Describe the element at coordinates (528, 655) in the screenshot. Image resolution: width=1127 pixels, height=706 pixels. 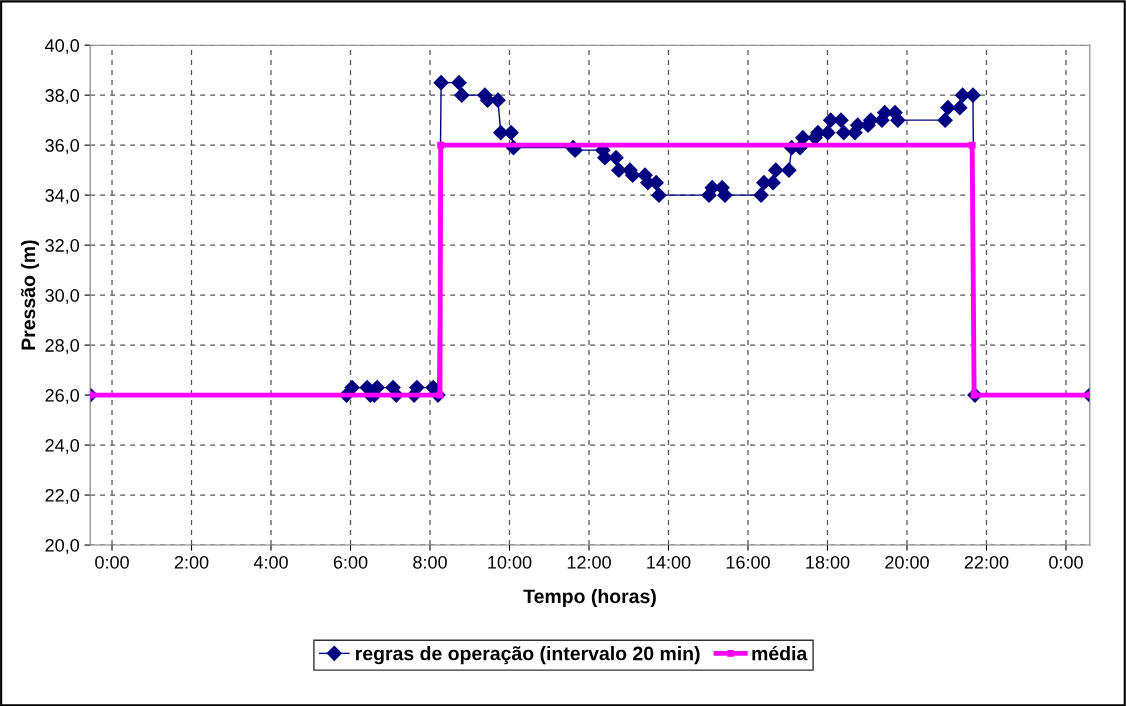
I see `legend-label: regras de operação (intervalo 20 min)` at that location.